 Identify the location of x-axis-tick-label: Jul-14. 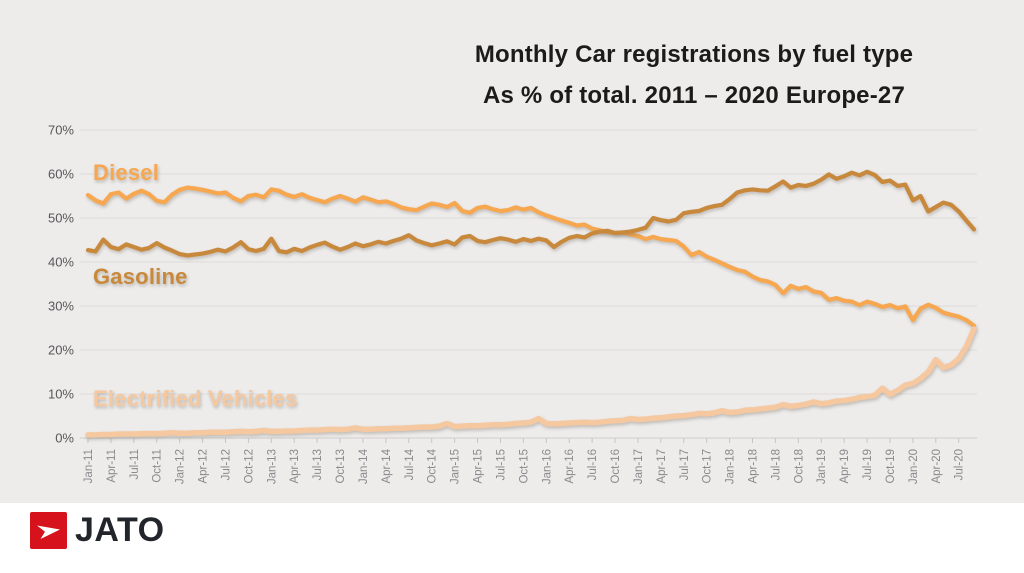
(410, 464).